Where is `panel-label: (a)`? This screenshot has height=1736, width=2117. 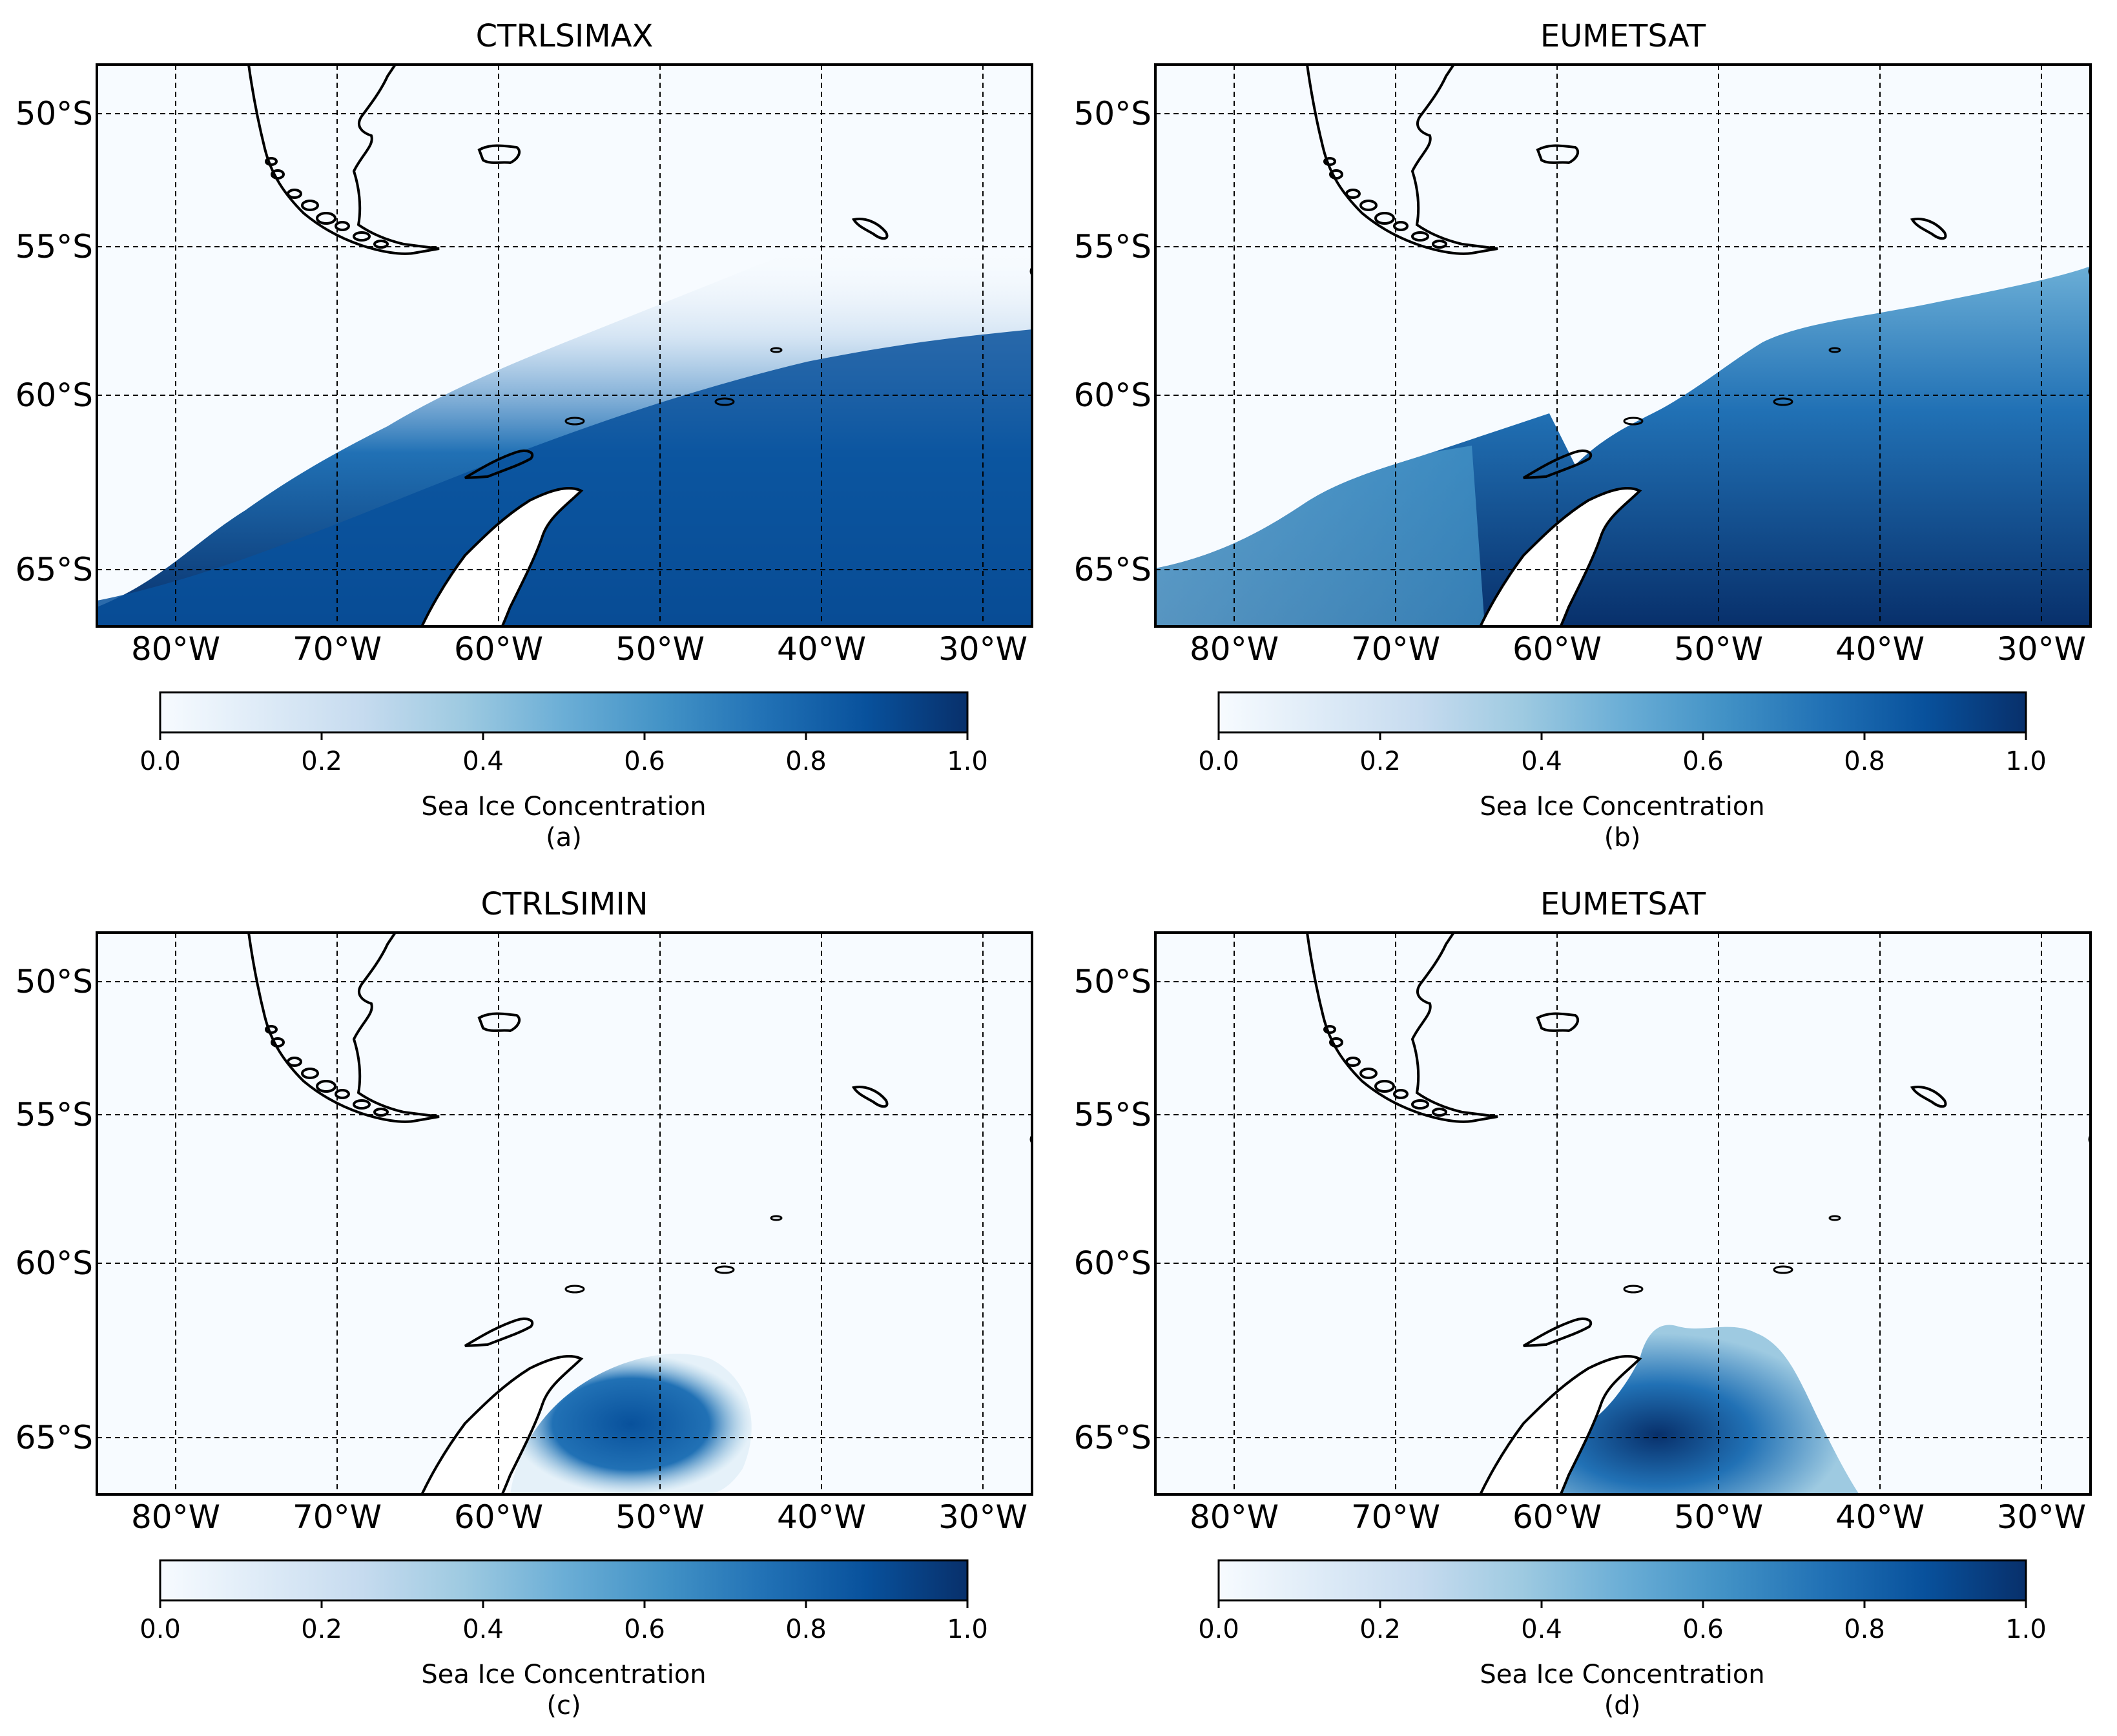
panel-label: (a) is located at coordinates (564, 837).